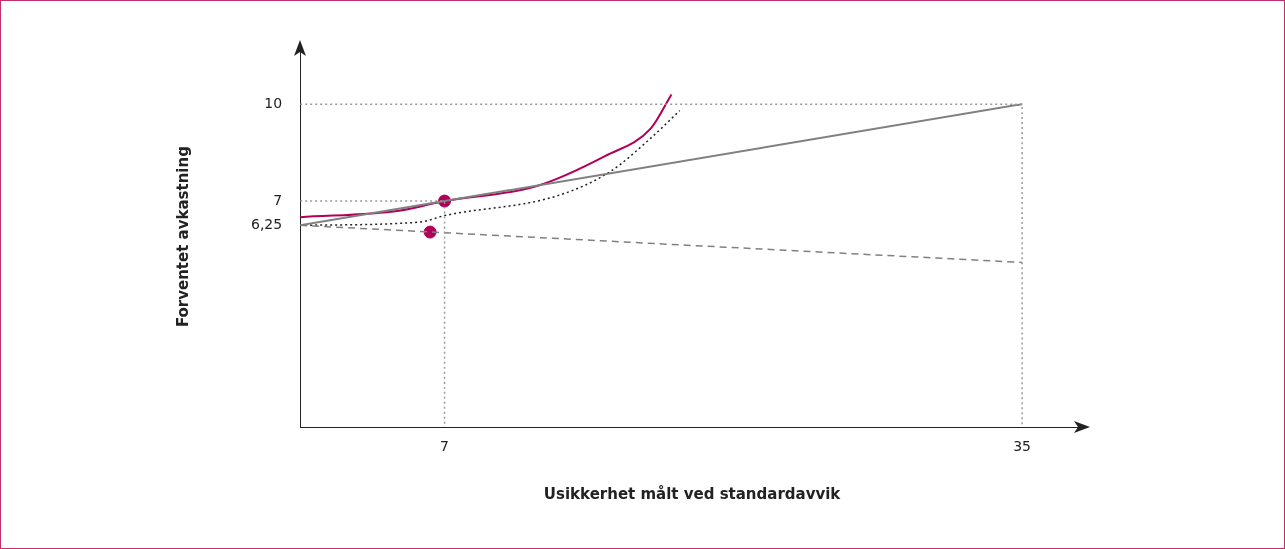  Describe the element at coordinates (182, 237) in the screenshot. I see `y-axis-title: Forventet avkastning` at that location.